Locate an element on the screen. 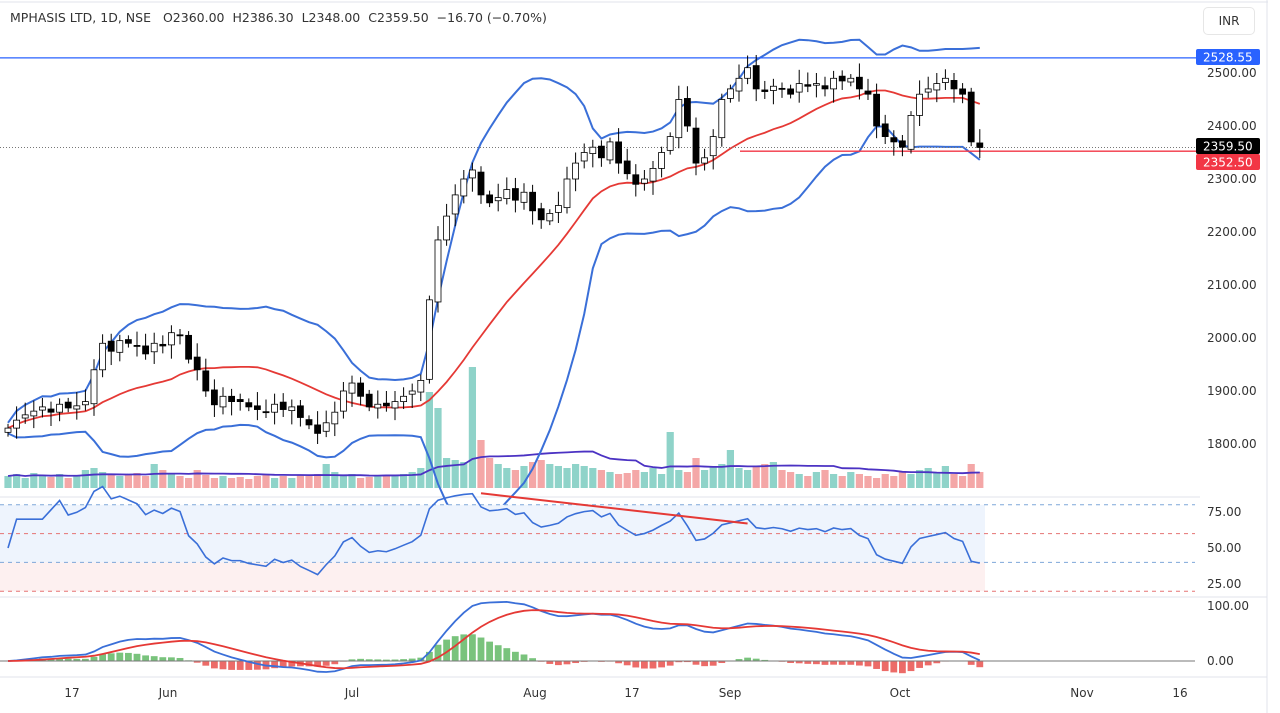 The height and width of the screenshot is (713, 1280). close-value: C2359.50 is located at coordinates (398, 17).